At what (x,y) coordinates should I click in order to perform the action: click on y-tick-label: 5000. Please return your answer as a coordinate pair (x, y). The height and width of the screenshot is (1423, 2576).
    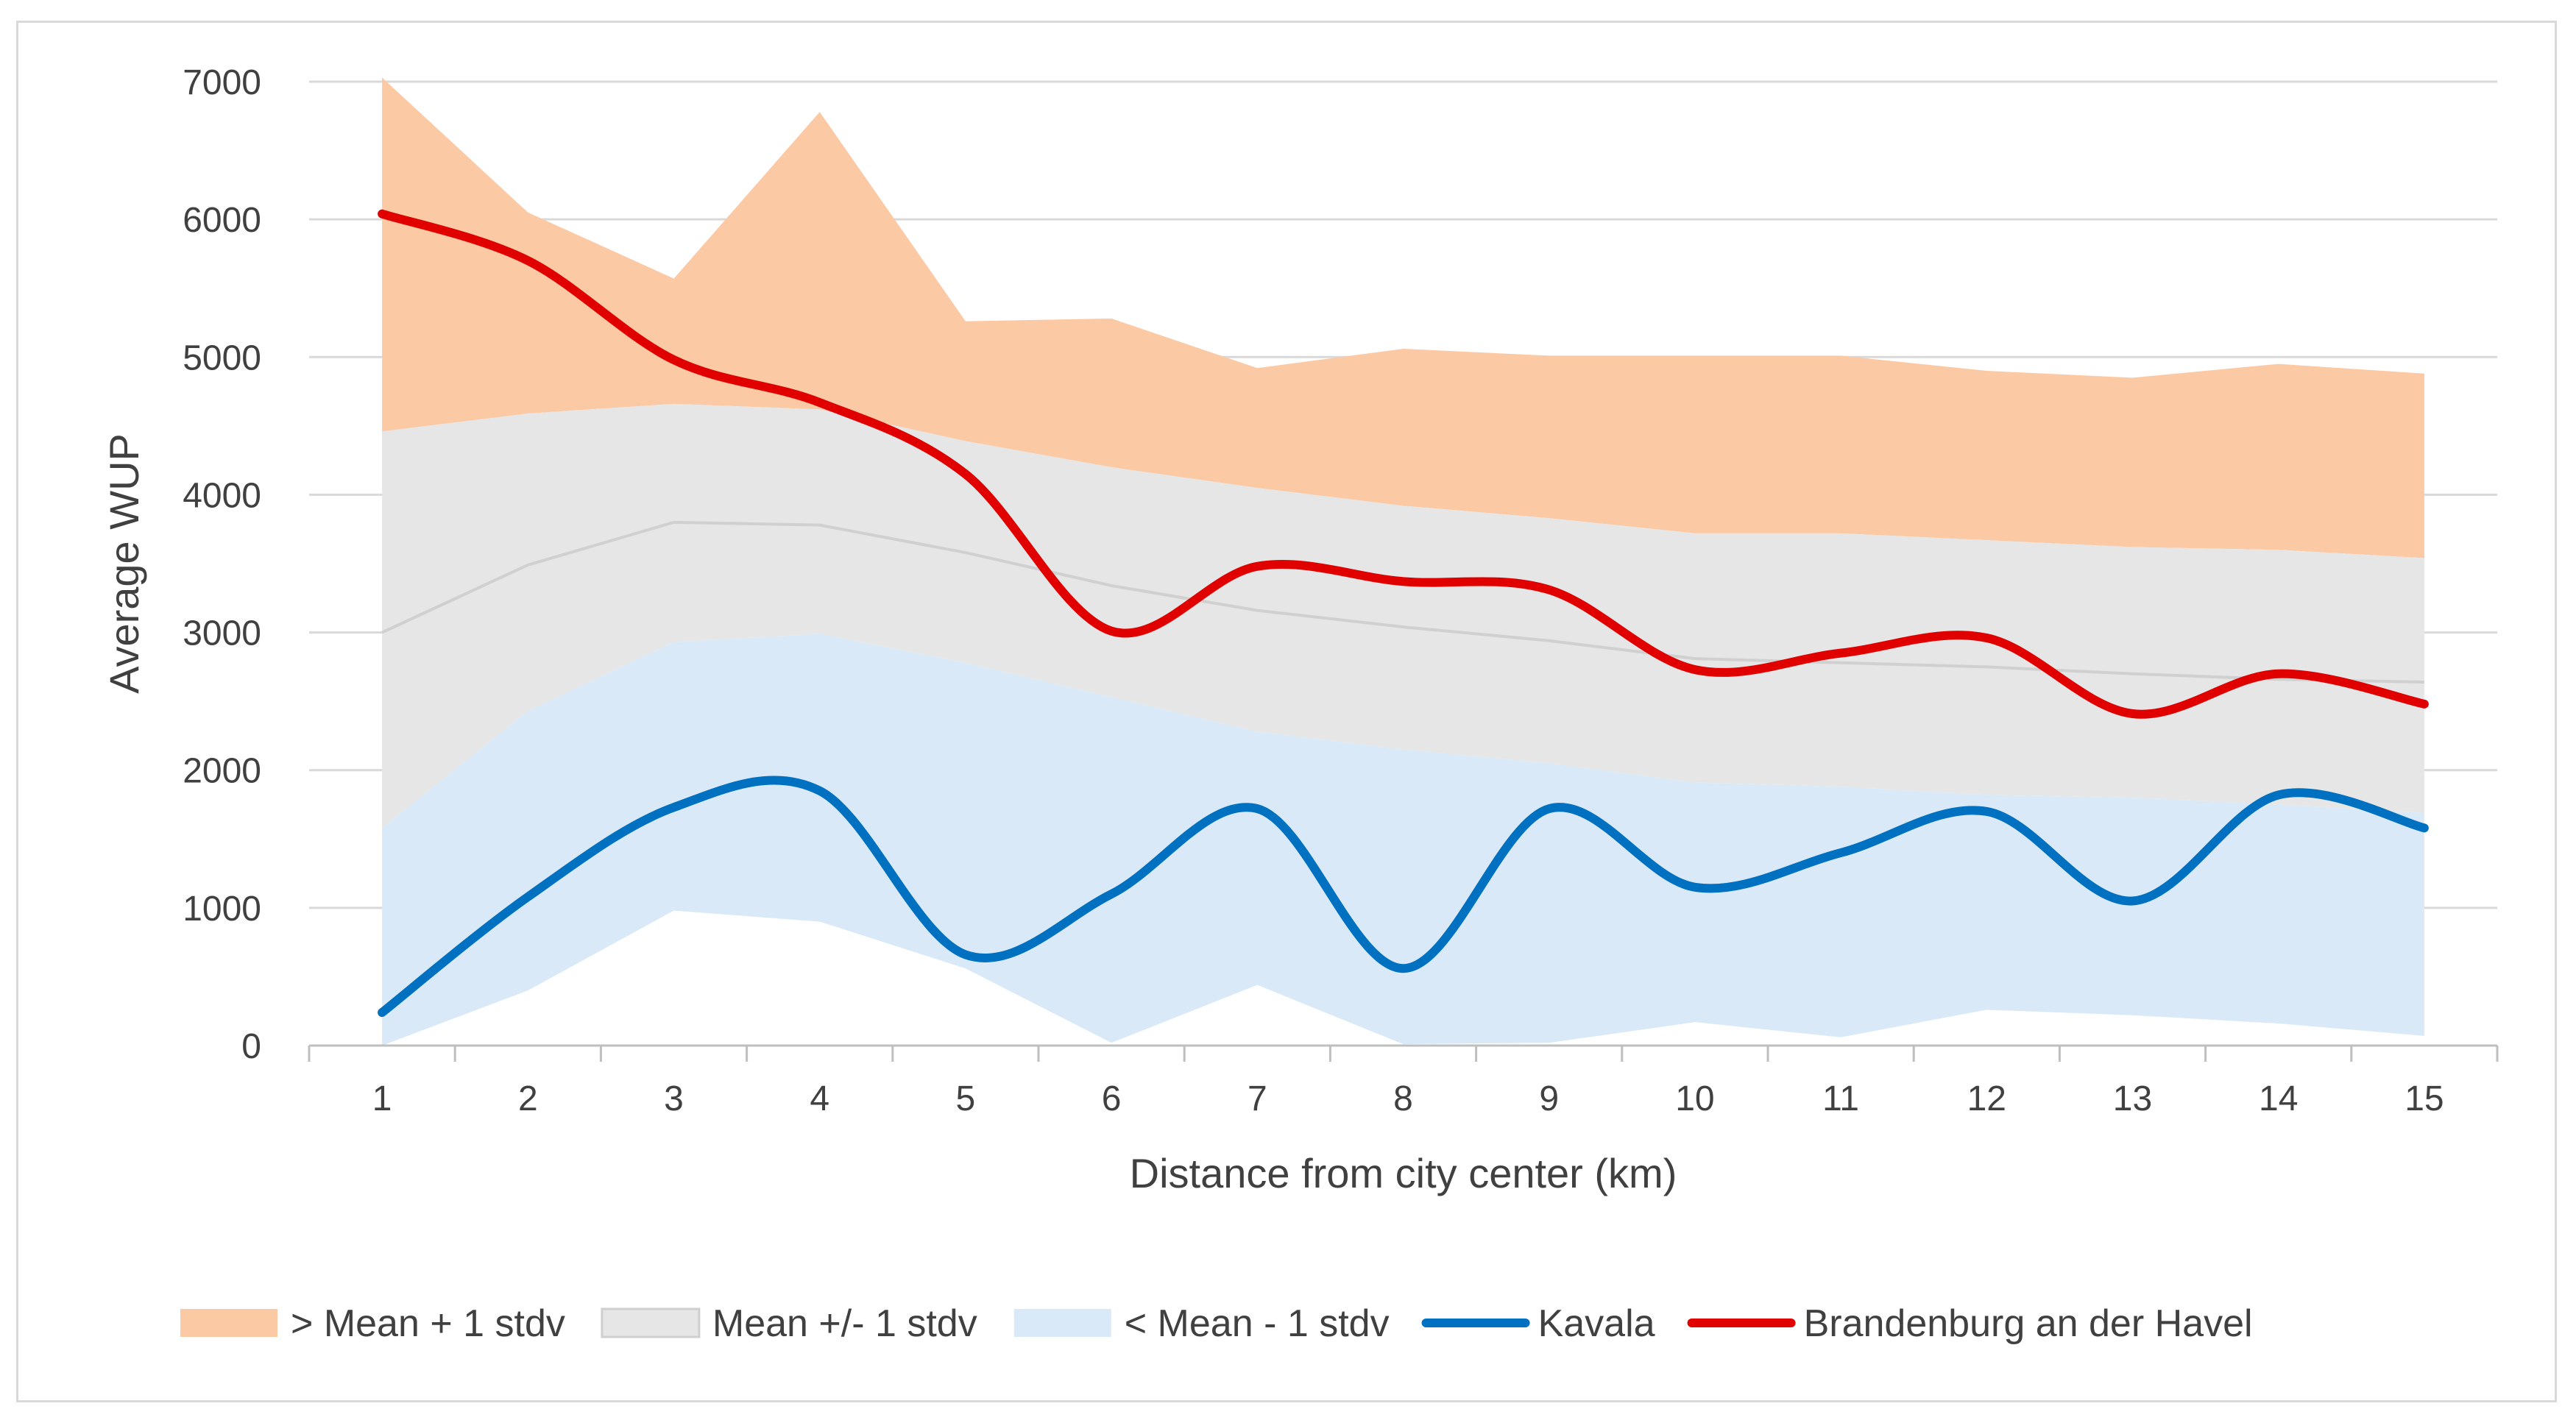
    Looking at the image, I should click on (222, 357).